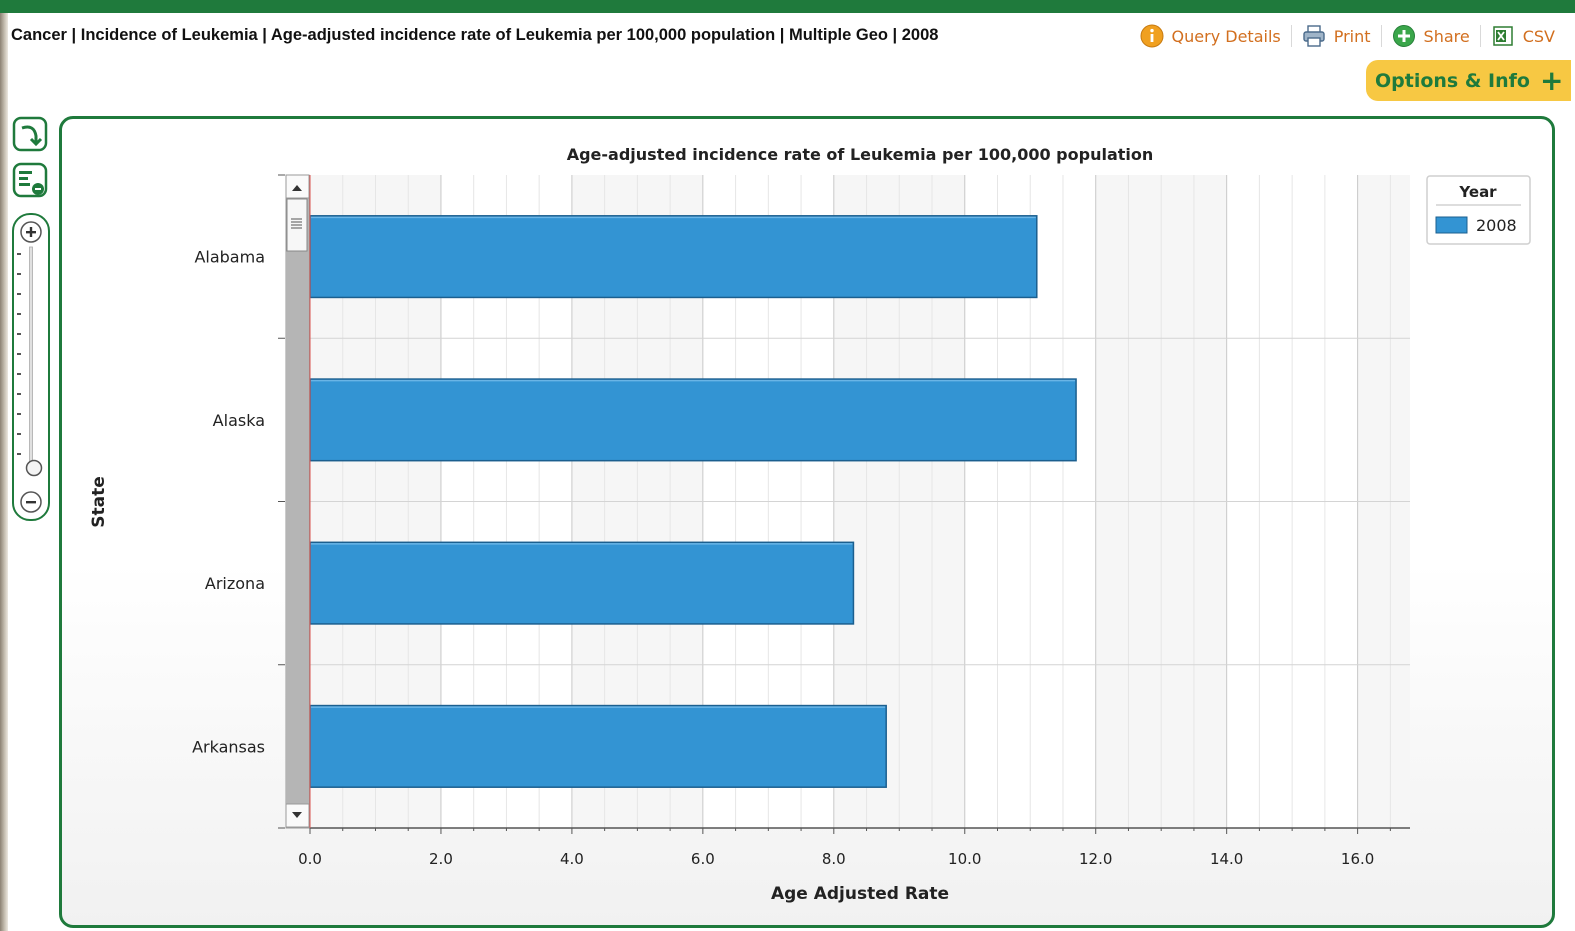 The width and height of the screenshot is (1575, 931). Describe the element at coordinates (1152, 36) in the screenshot. I see `info-icon` at that location.